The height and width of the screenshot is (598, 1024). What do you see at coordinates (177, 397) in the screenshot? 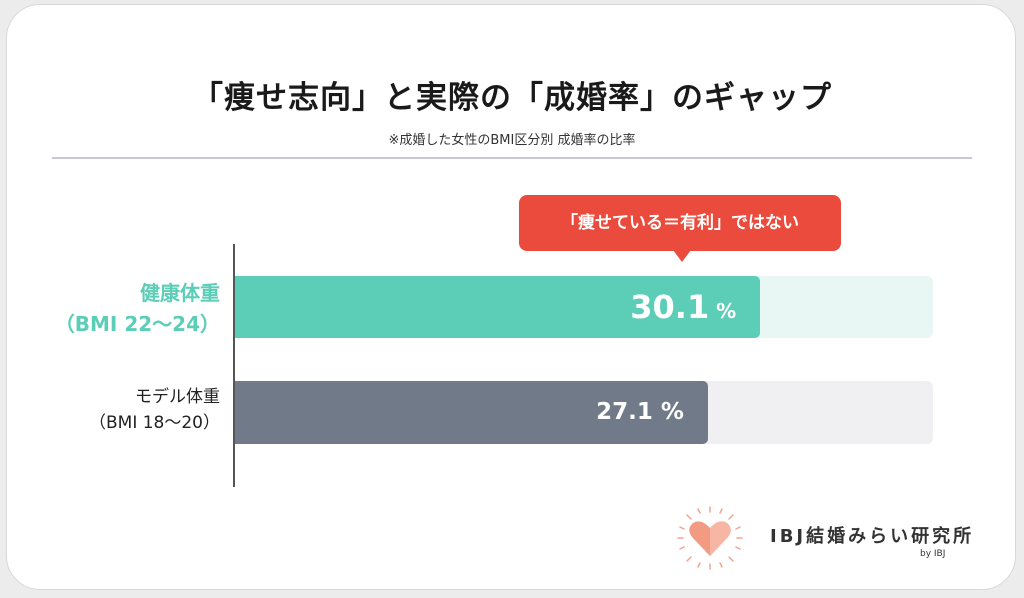
I see `category-label-line1: モデル体重` at bounding box center [177, 397].